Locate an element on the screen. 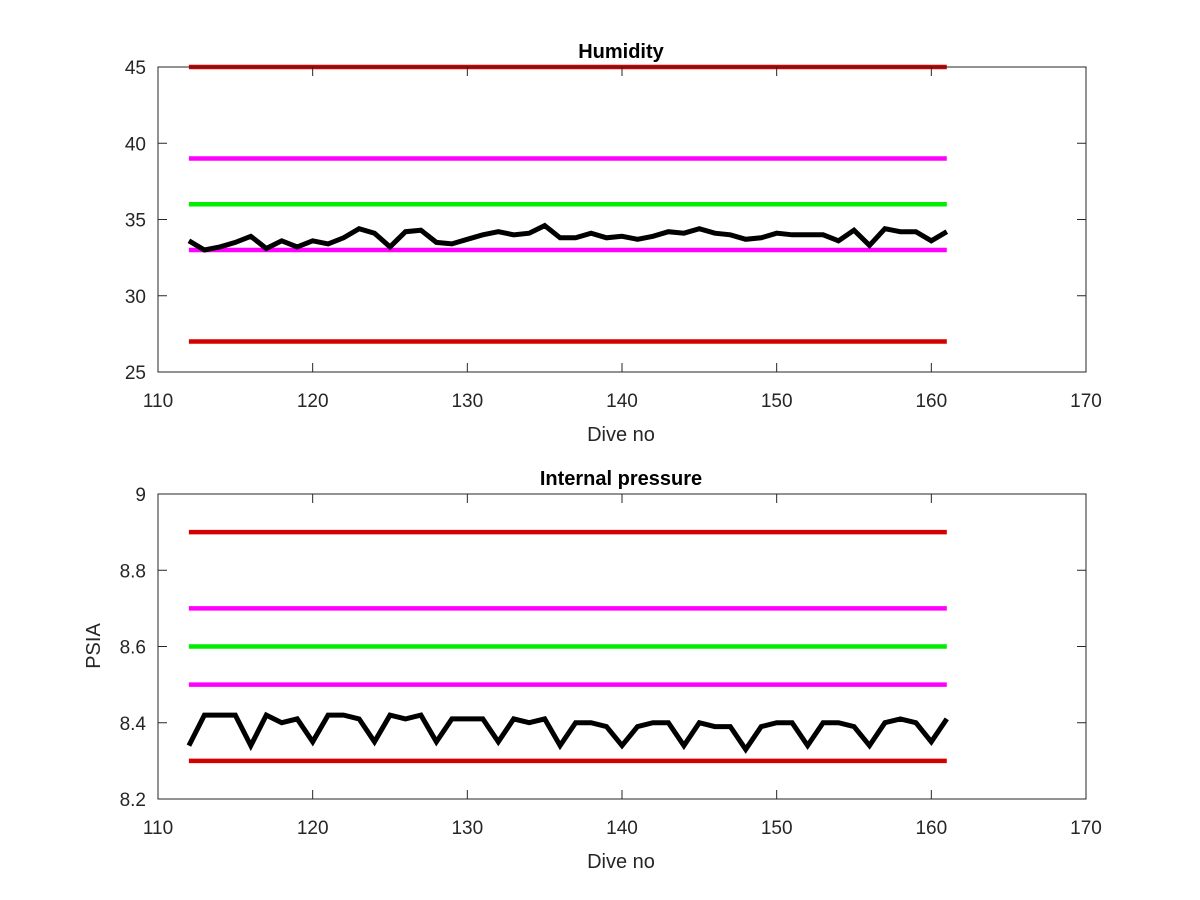 Image resolution: width=1200 pixels, height=900 pixels. humidity-y-tick-label: 40 is located at coordinates (135, 144).